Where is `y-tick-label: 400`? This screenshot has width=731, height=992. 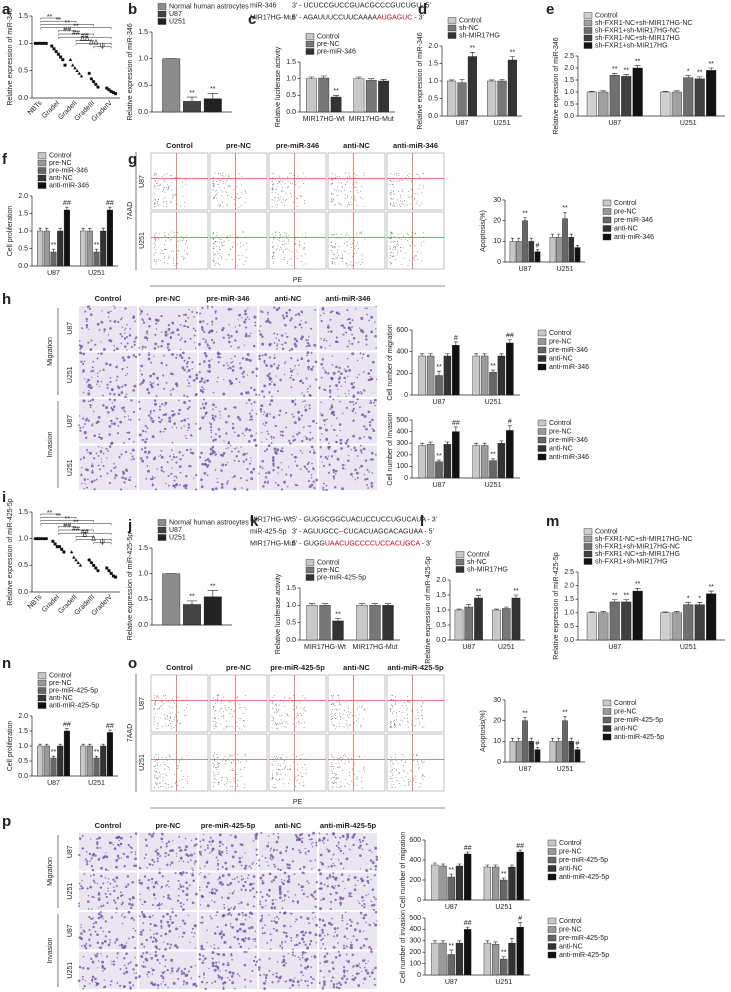
y-tick-label: 400 is located at coordinates (415, 860).